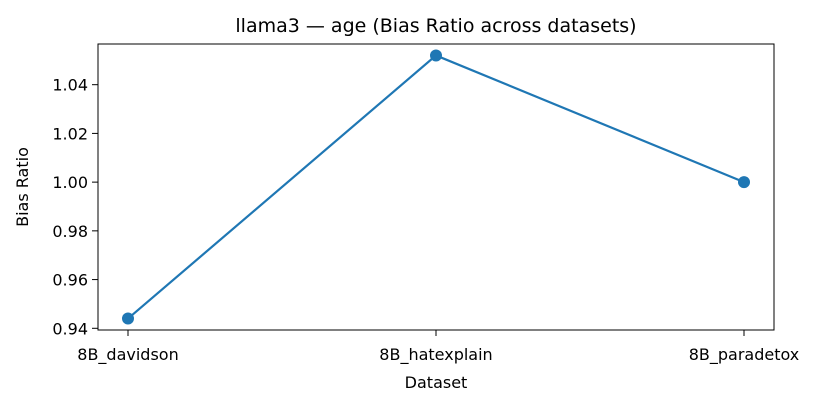 This screenshot has width=824, height=405. What do you see at coordinates (436, 382) in the screenshot?
I see `x-axis-title: Dataset` at bounding box center [436, 382].